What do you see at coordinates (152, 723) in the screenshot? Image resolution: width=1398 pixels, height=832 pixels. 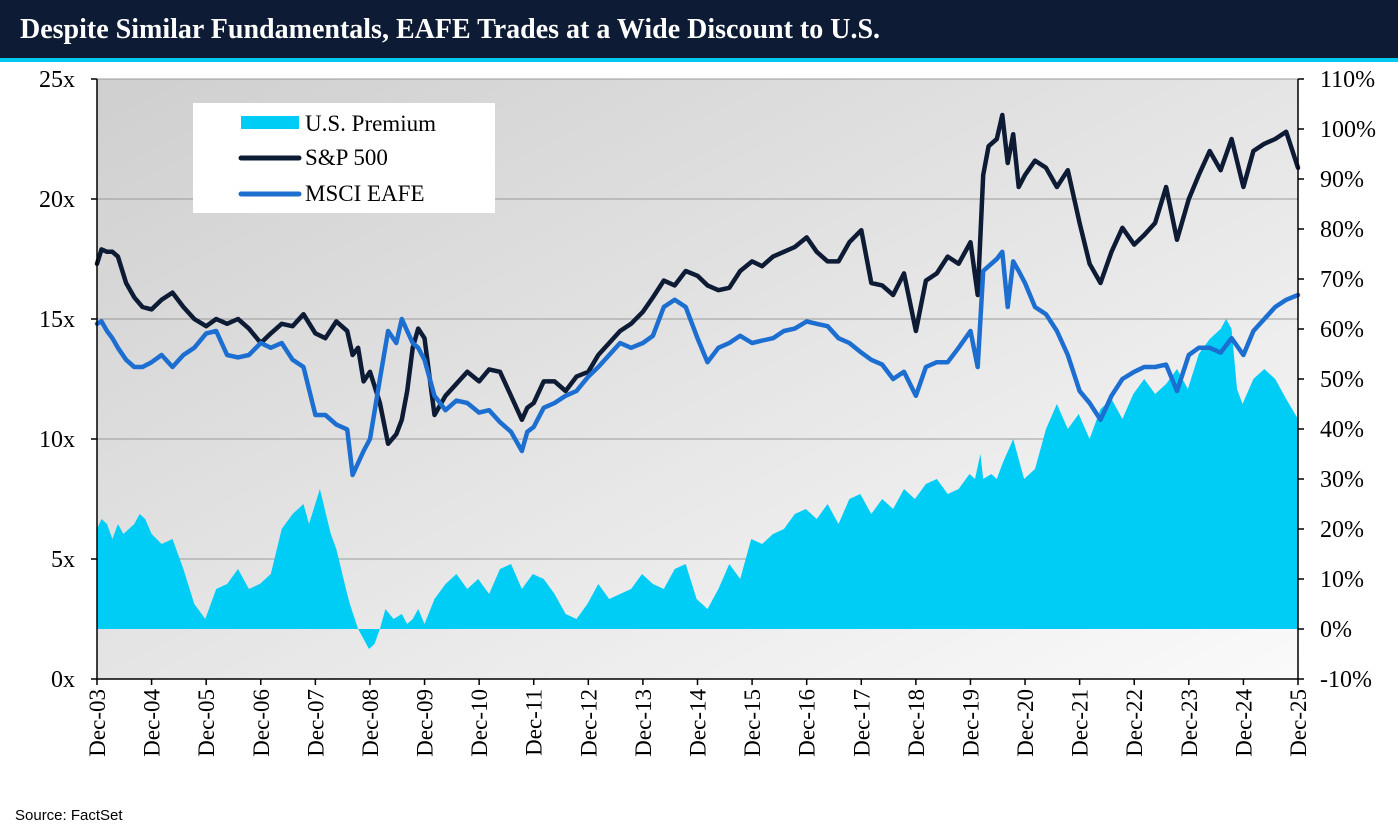 I see `x-tick-label: Dec-04` at bounding box center [152, 723].